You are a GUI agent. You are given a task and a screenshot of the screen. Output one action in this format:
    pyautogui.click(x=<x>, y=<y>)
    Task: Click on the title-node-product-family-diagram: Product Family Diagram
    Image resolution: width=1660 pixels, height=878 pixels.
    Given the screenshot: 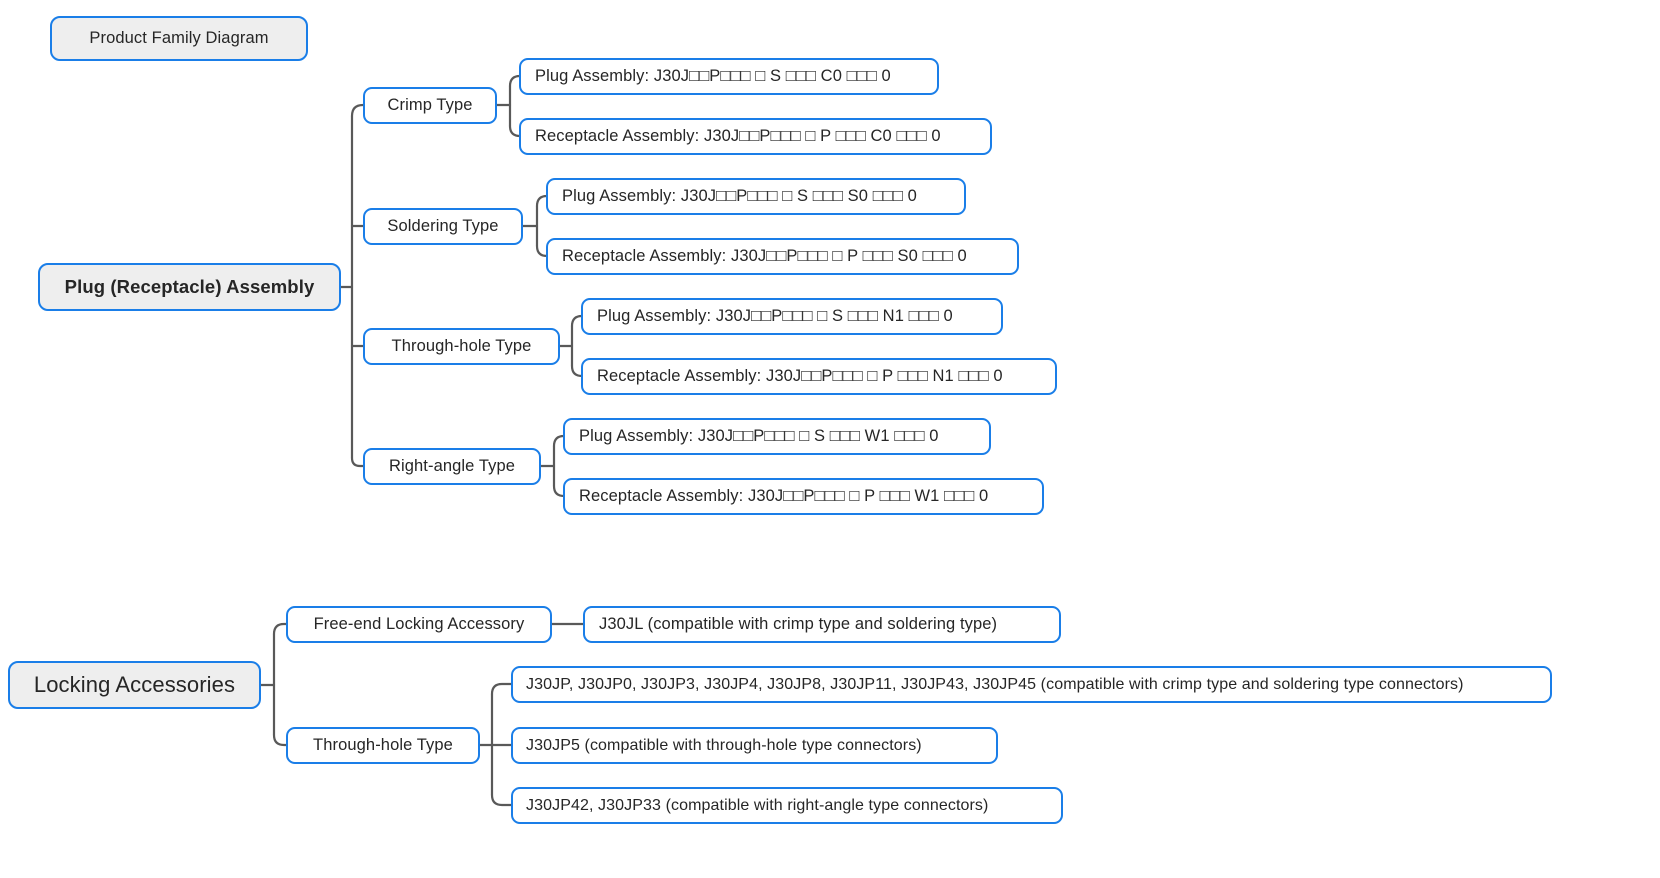 What is the action you would take?
    pyautogui.click(x=179, y=38)
    